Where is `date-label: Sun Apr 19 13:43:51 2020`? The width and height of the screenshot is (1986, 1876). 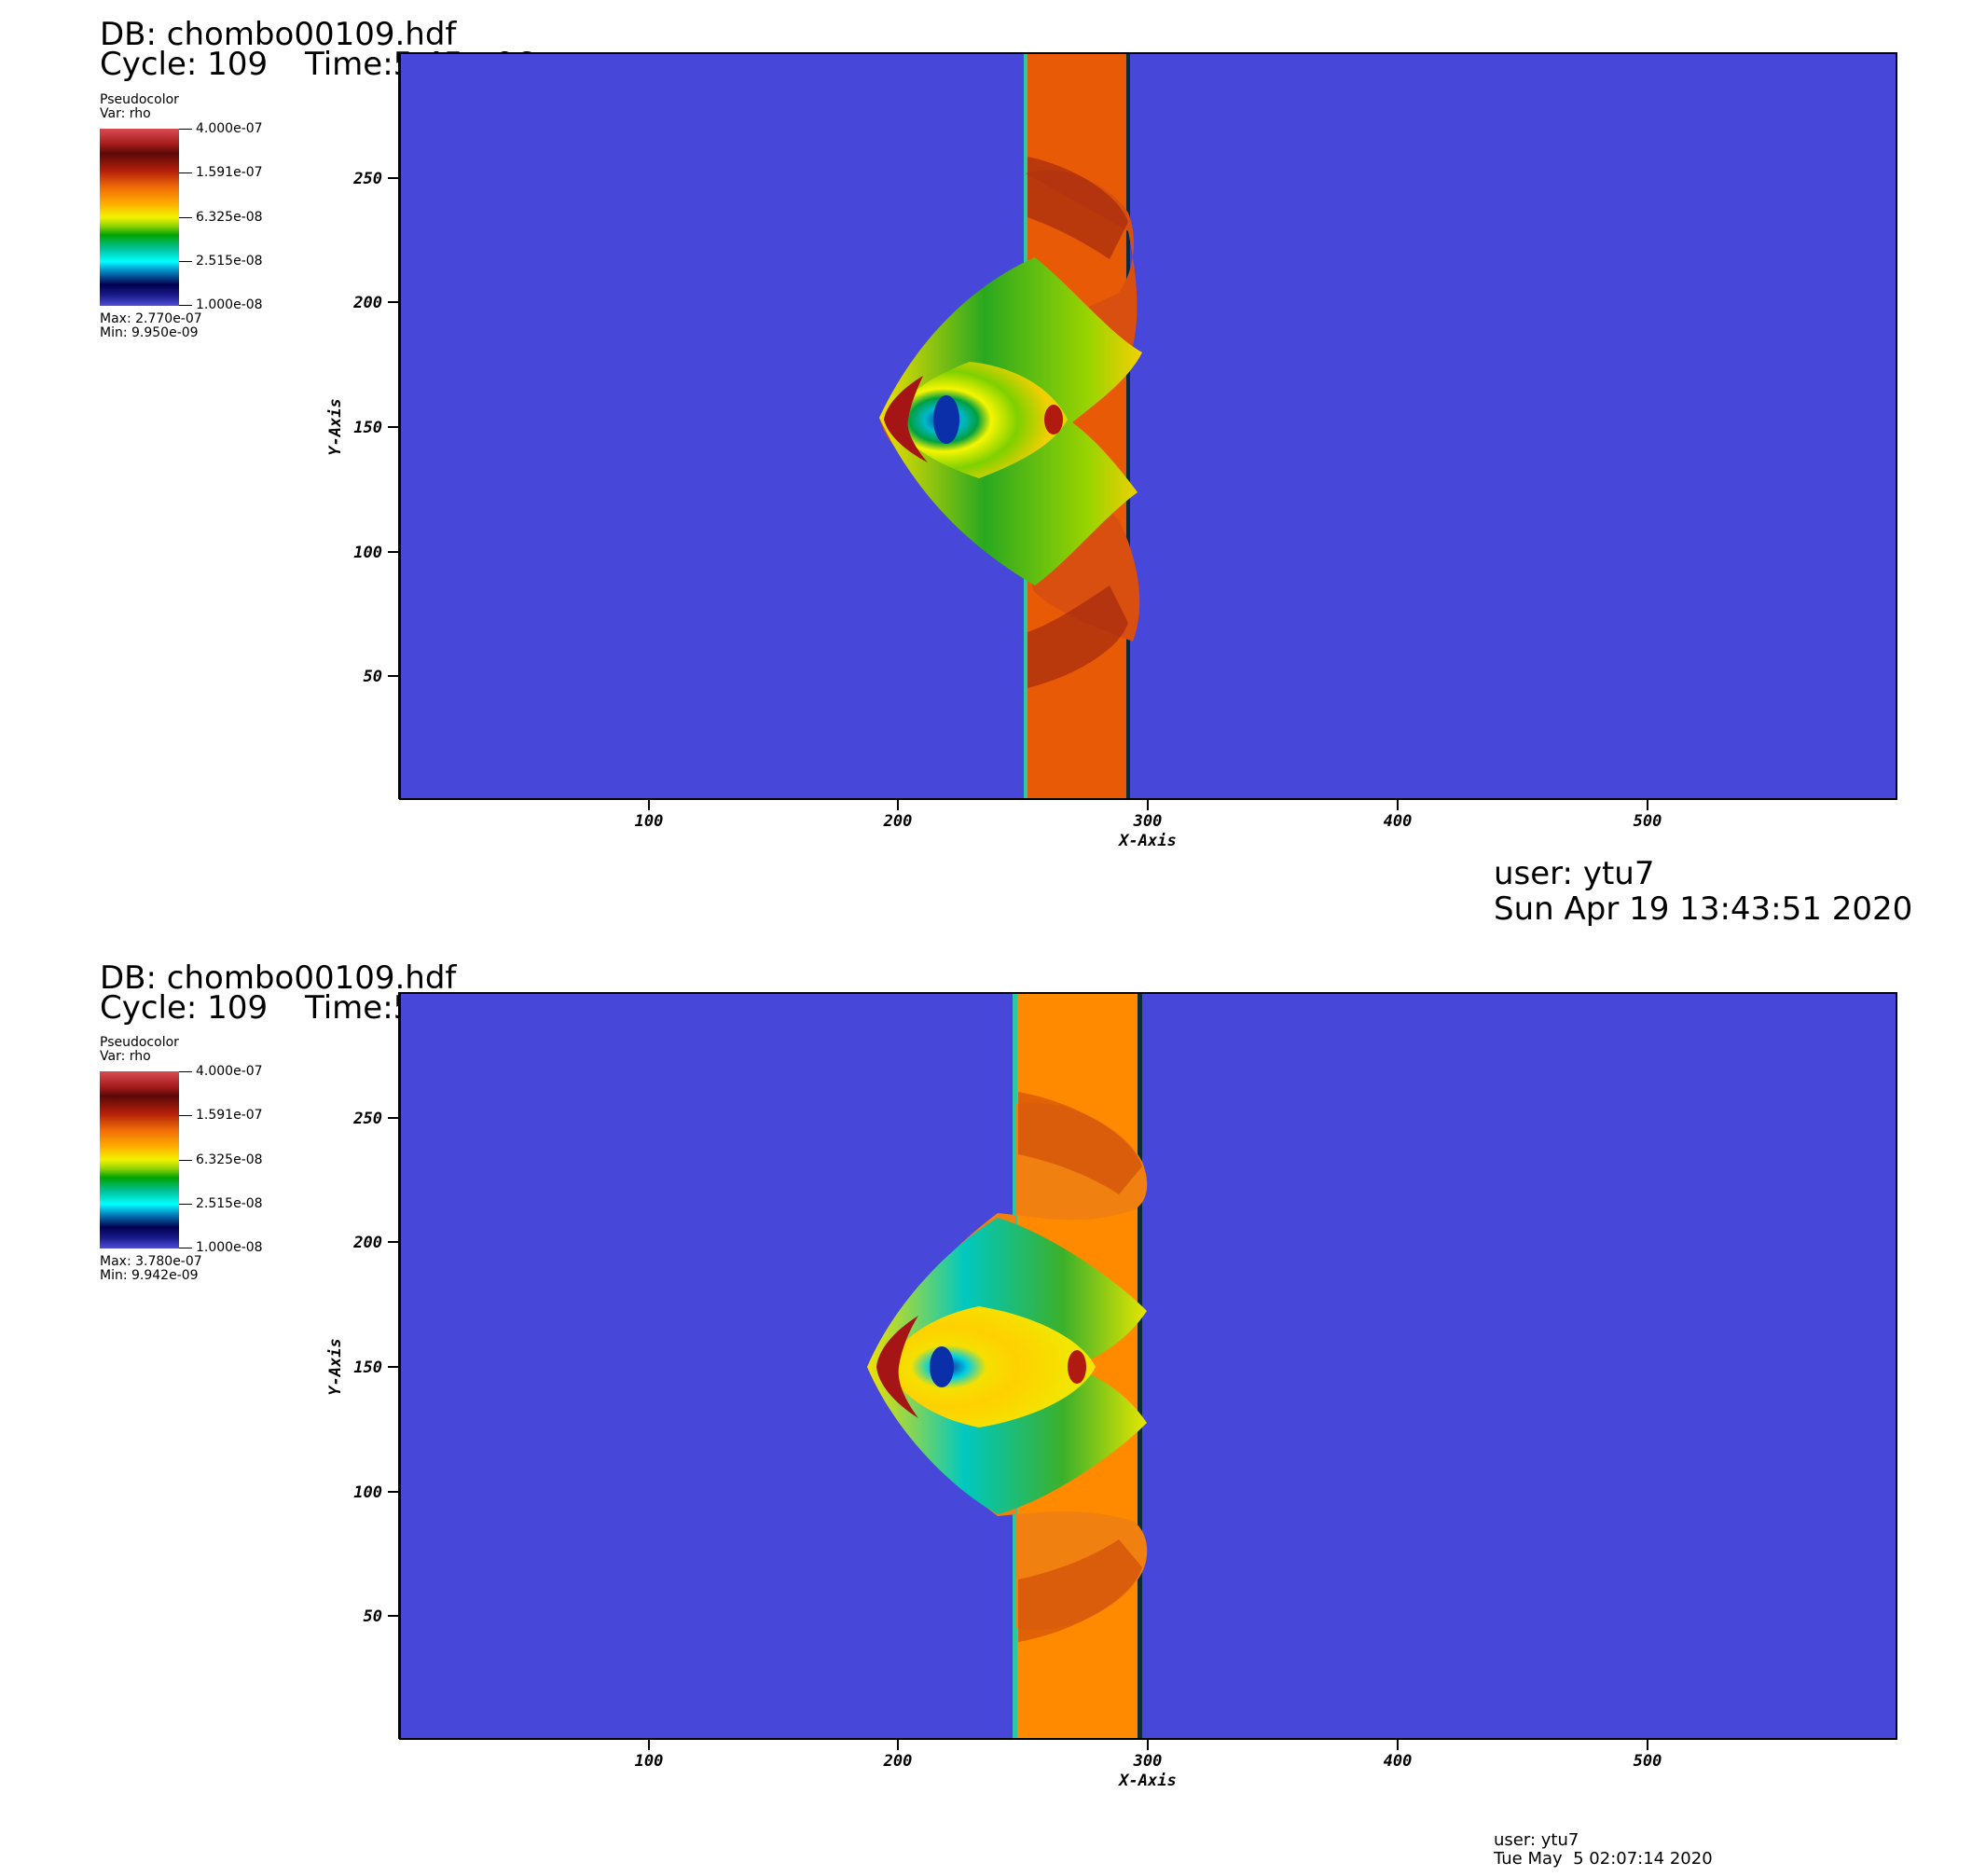
date-label: Sun Apr 19 13:43:51 2020 is located at coordinates (1704, 909).